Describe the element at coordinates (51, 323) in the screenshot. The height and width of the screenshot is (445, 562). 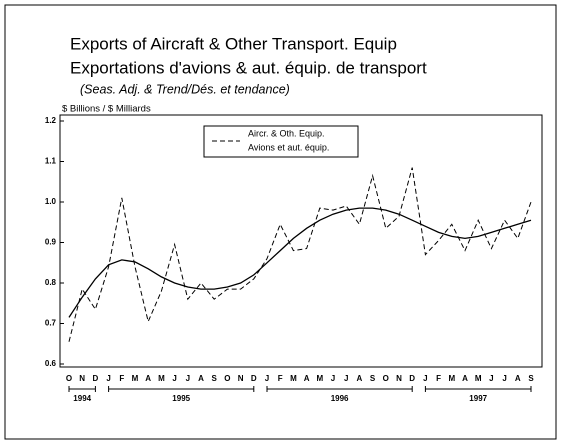
I see `y-tick-label: 0.7` at that location.